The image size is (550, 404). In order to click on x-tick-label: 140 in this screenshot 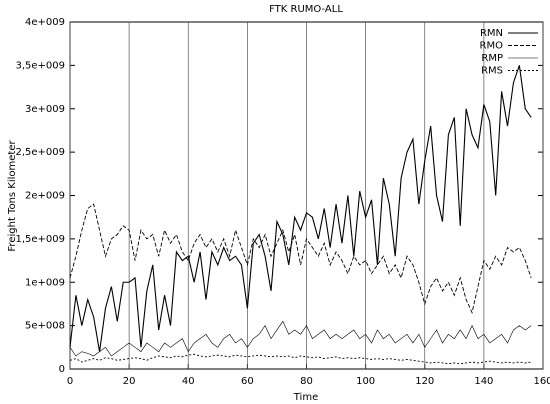, I will do `click(483, 381)`.